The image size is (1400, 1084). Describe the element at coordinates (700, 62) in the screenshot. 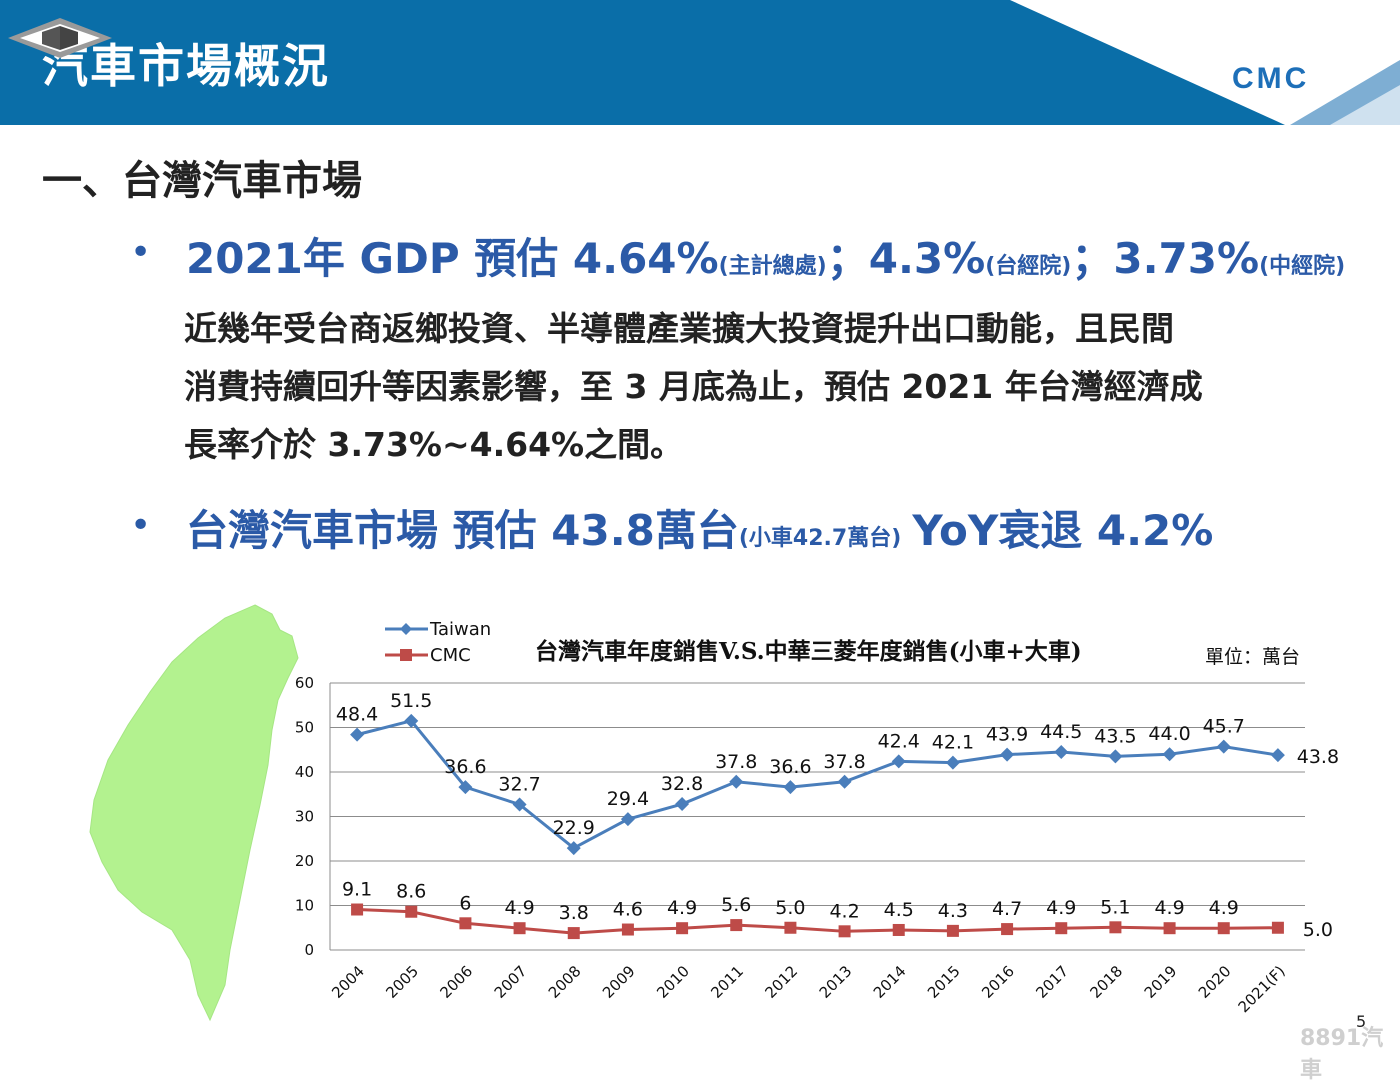

I see `header-background` at that location.